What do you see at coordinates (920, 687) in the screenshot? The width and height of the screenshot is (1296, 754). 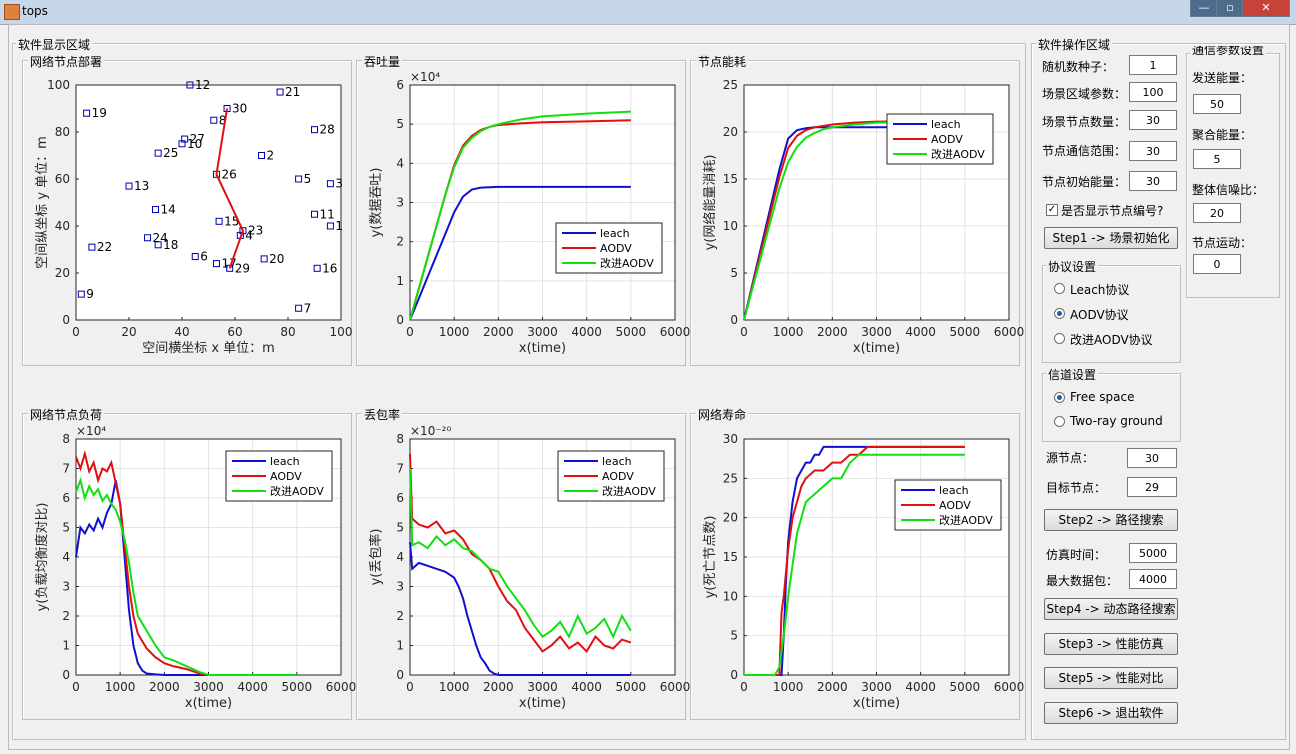 I see `tick-label-x: 4000` at bounding box center [920, 687].